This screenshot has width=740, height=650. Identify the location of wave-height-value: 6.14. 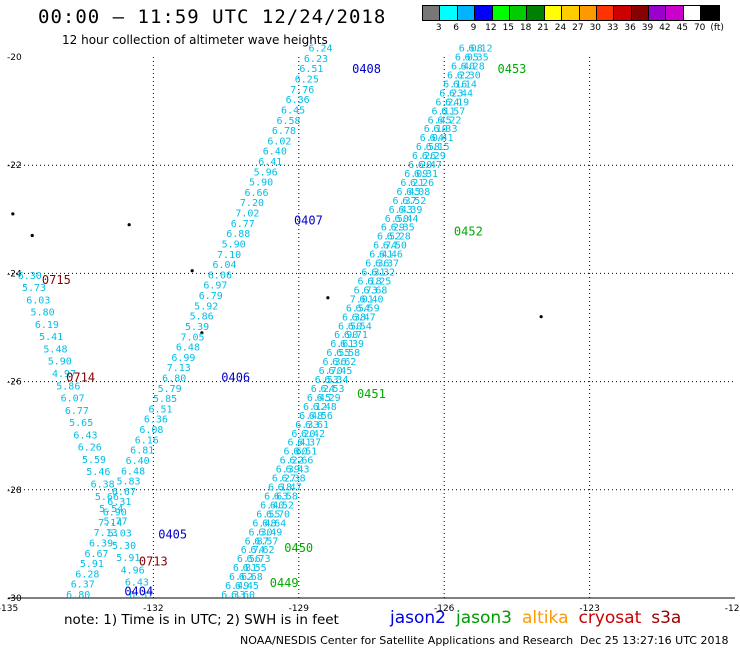
(465, 84).